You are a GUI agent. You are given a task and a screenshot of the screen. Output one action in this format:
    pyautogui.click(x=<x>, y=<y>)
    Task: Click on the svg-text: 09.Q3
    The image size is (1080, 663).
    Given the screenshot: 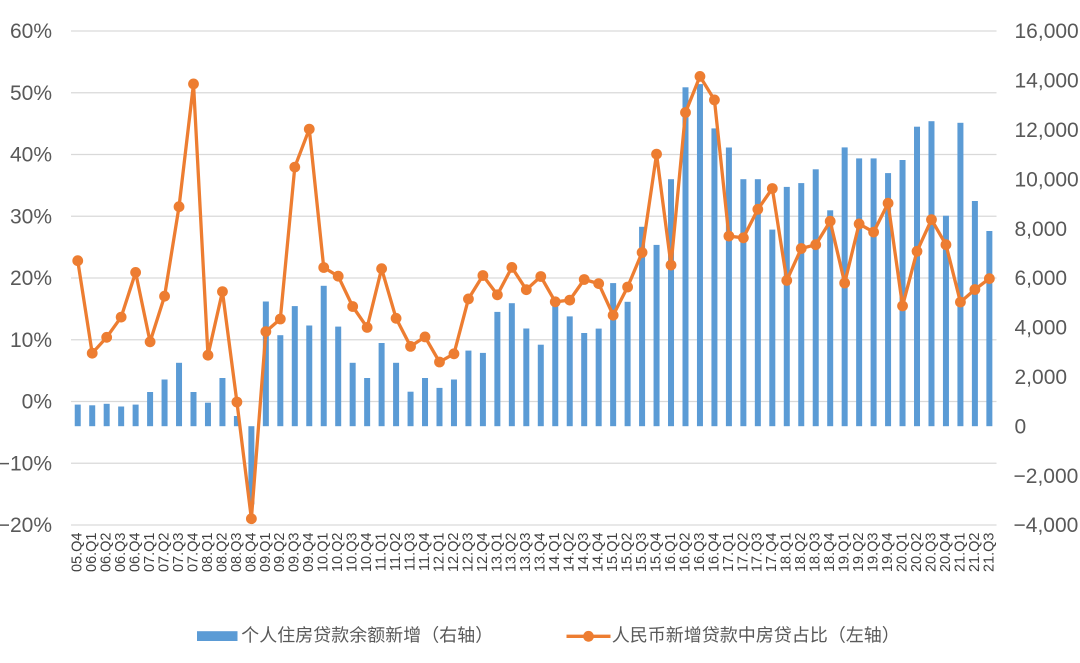 What is the action you would take?
    pyautogui.click(x=295, y=553)
    